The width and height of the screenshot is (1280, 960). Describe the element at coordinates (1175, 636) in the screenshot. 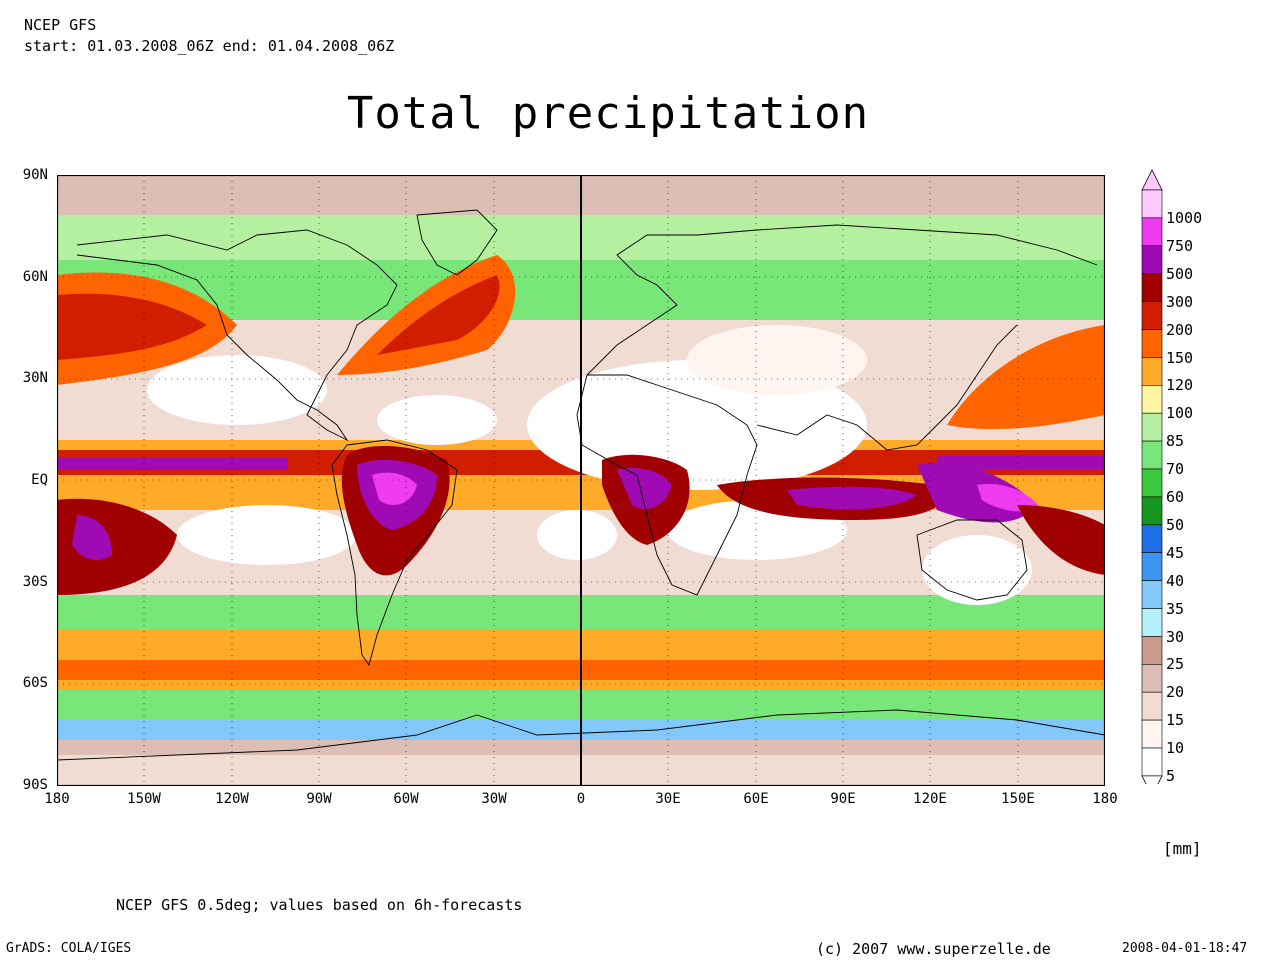

I see `legend-label: 30` at that location.